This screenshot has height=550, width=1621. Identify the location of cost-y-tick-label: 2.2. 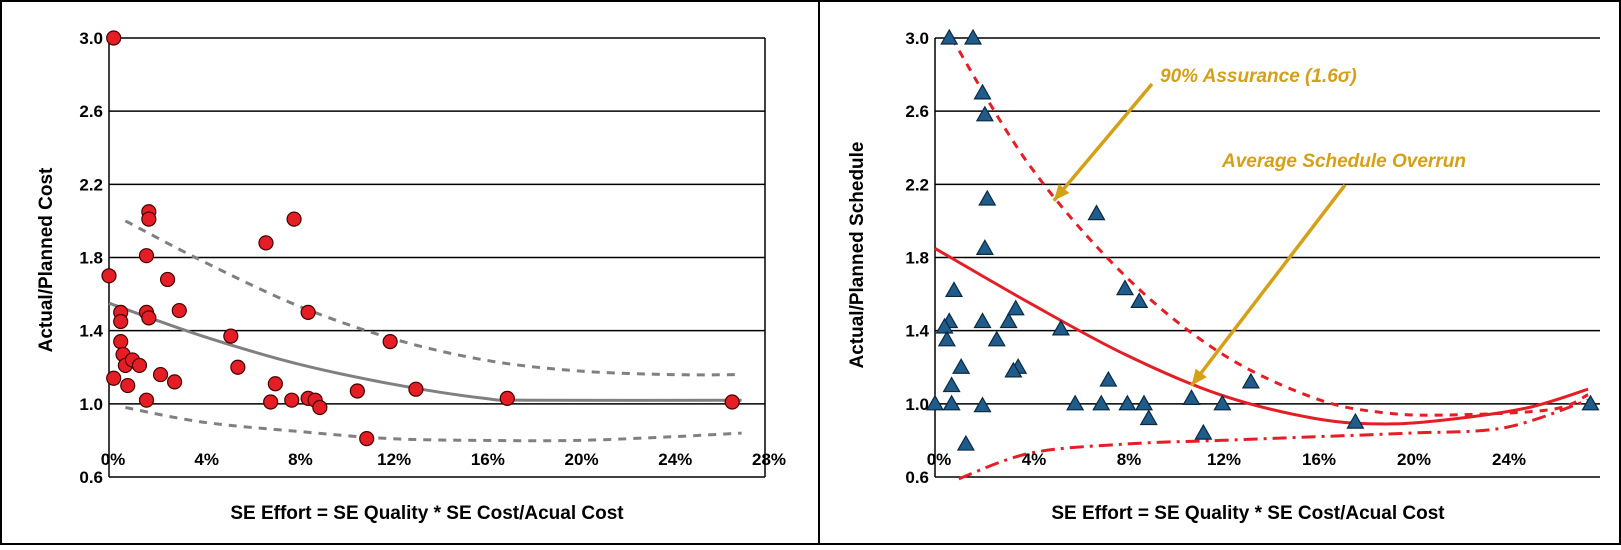
(91, 184).